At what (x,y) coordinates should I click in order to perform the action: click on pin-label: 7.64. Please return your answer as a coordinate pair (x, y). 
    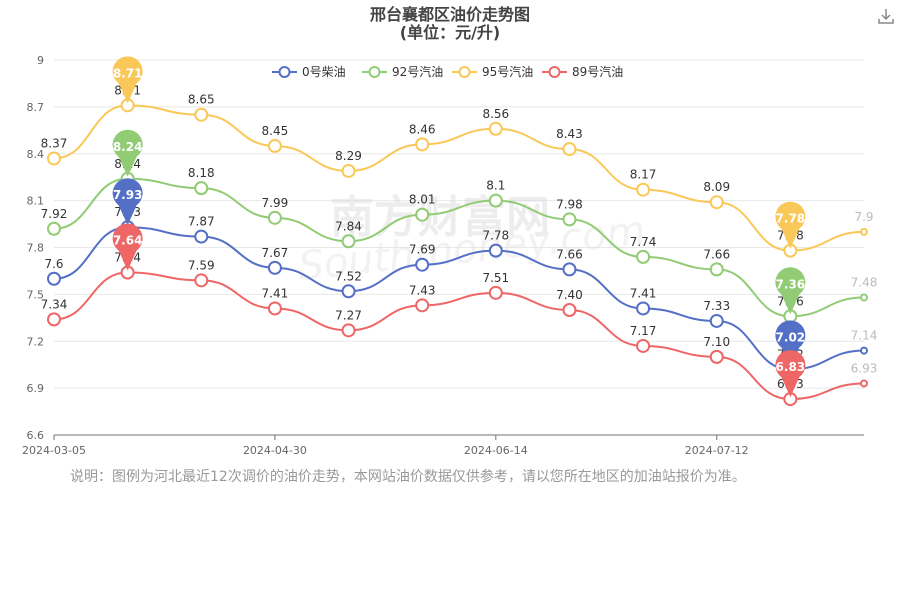
    Looking at the image, I should click on (128, 241).